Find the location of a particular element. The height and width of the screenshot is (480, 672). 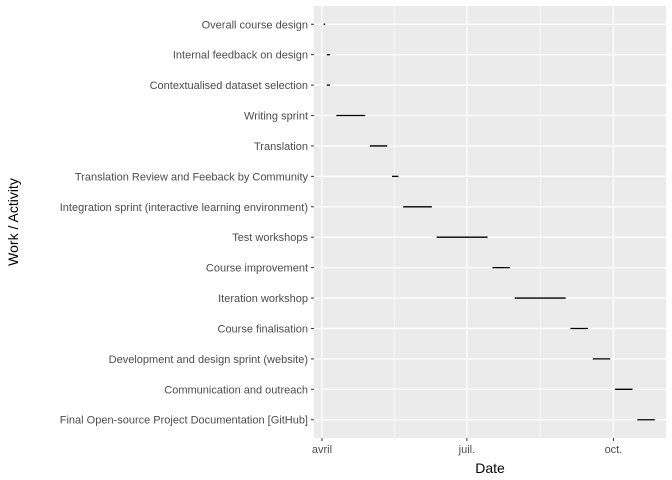

y-tick-label: Course finalisation is located at coordinates (263, 329).